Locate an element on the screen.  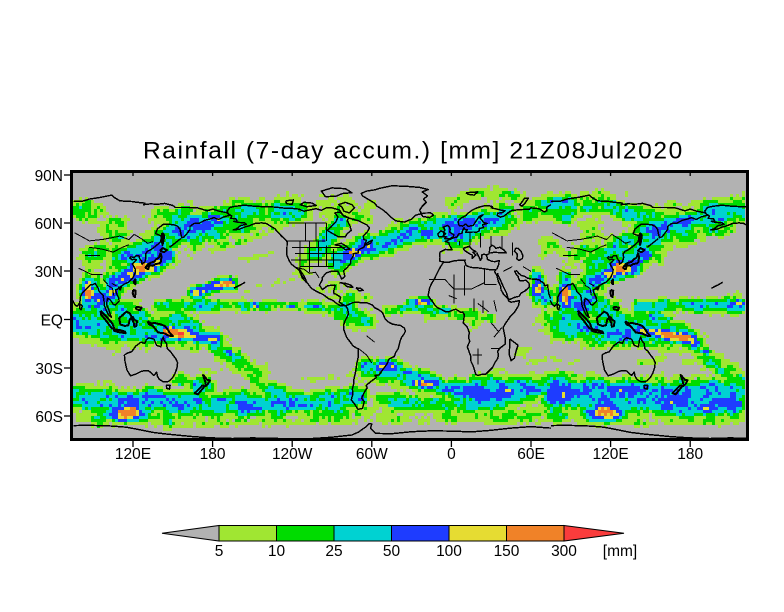
svg-text: 60W is located at coordinates (372, 454).